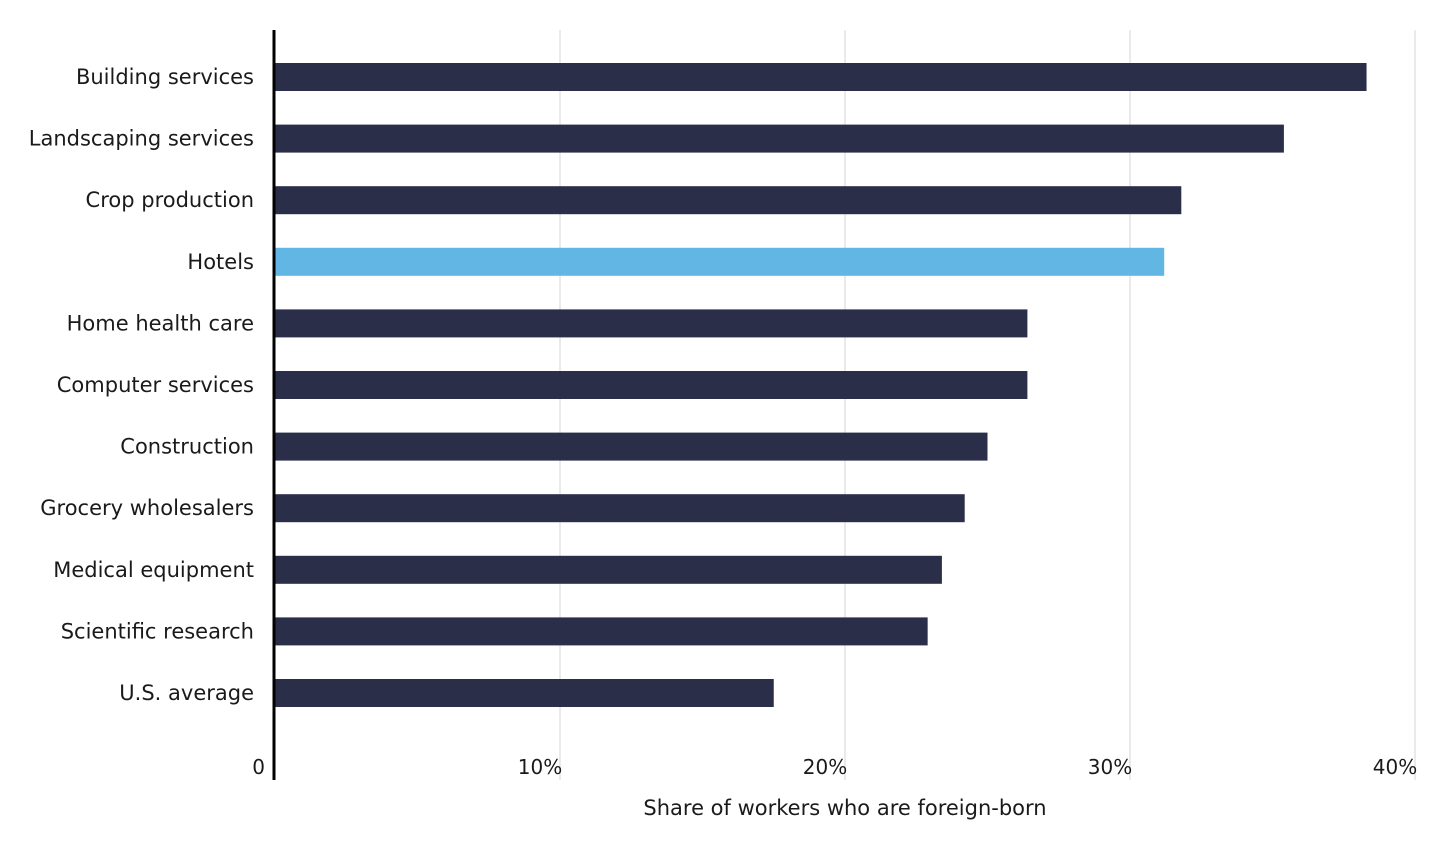 The height and width of the screenshot is (854, 1450). Describe the element at coordinates (153, 570) in the screenshot. I see `category-label: Medical equipment` at that location.